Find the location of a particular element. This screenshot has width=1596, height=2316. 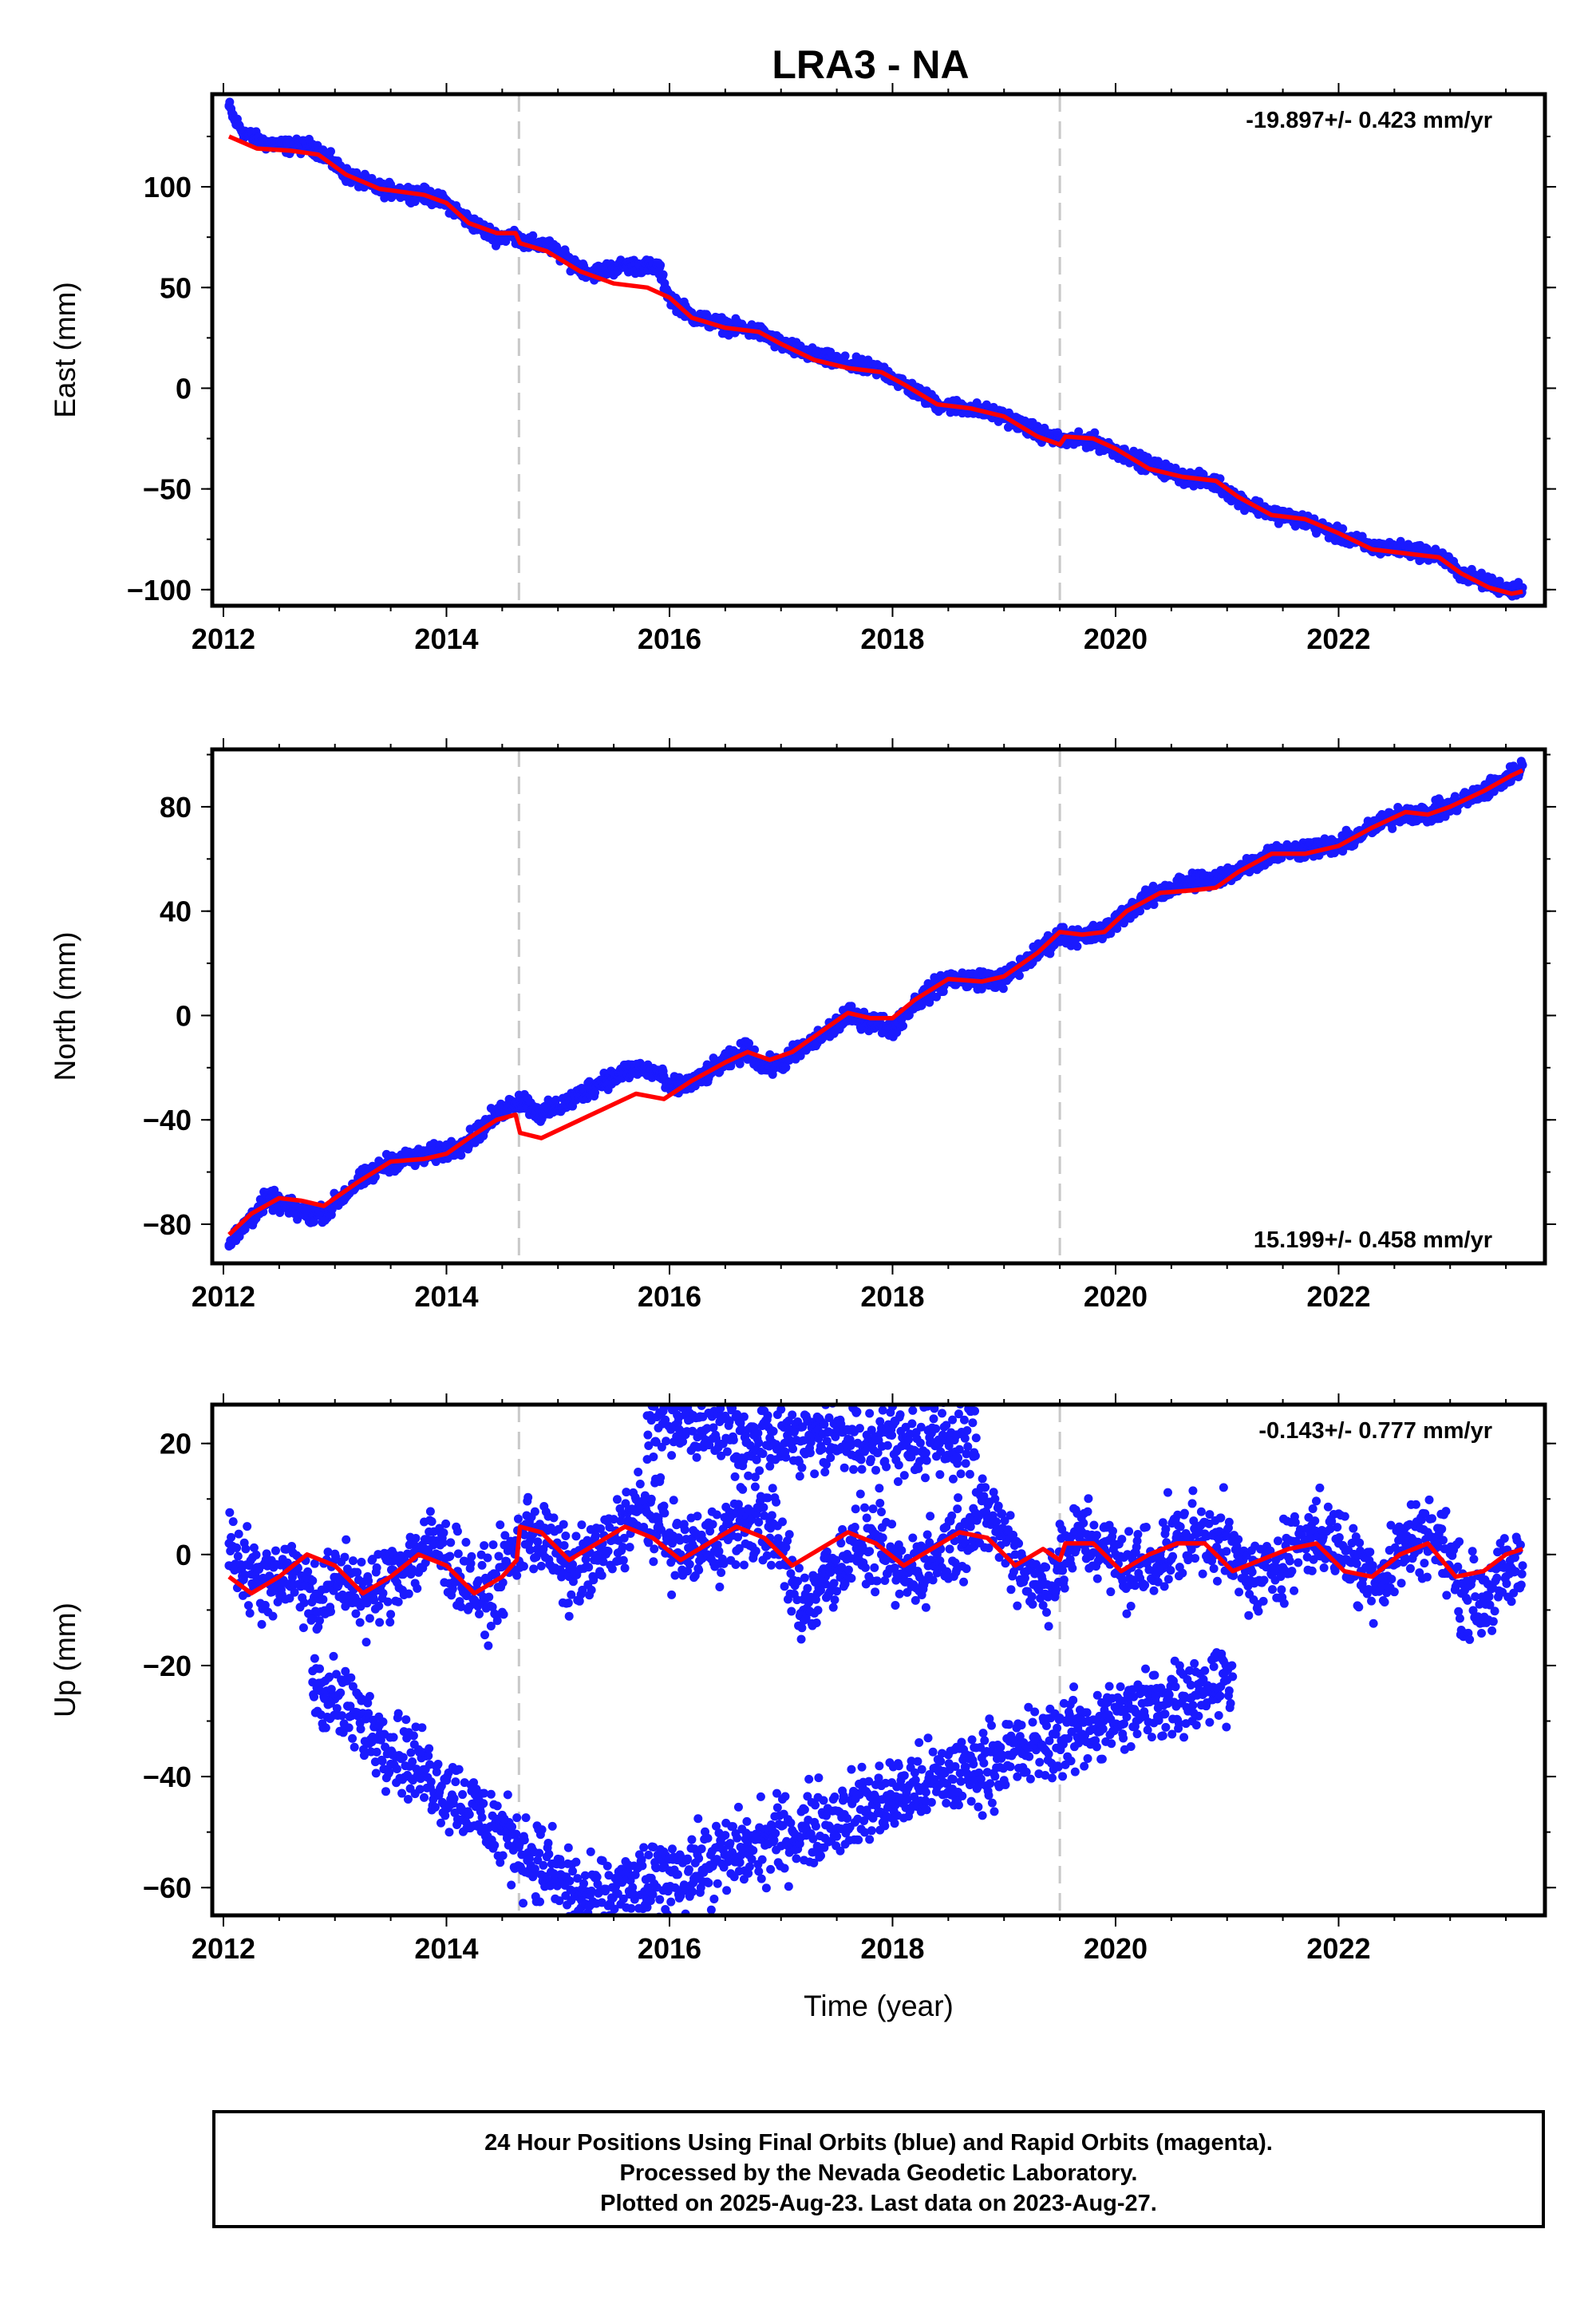

x-tick-label: 2020 is located at coordinates (1116, 638).